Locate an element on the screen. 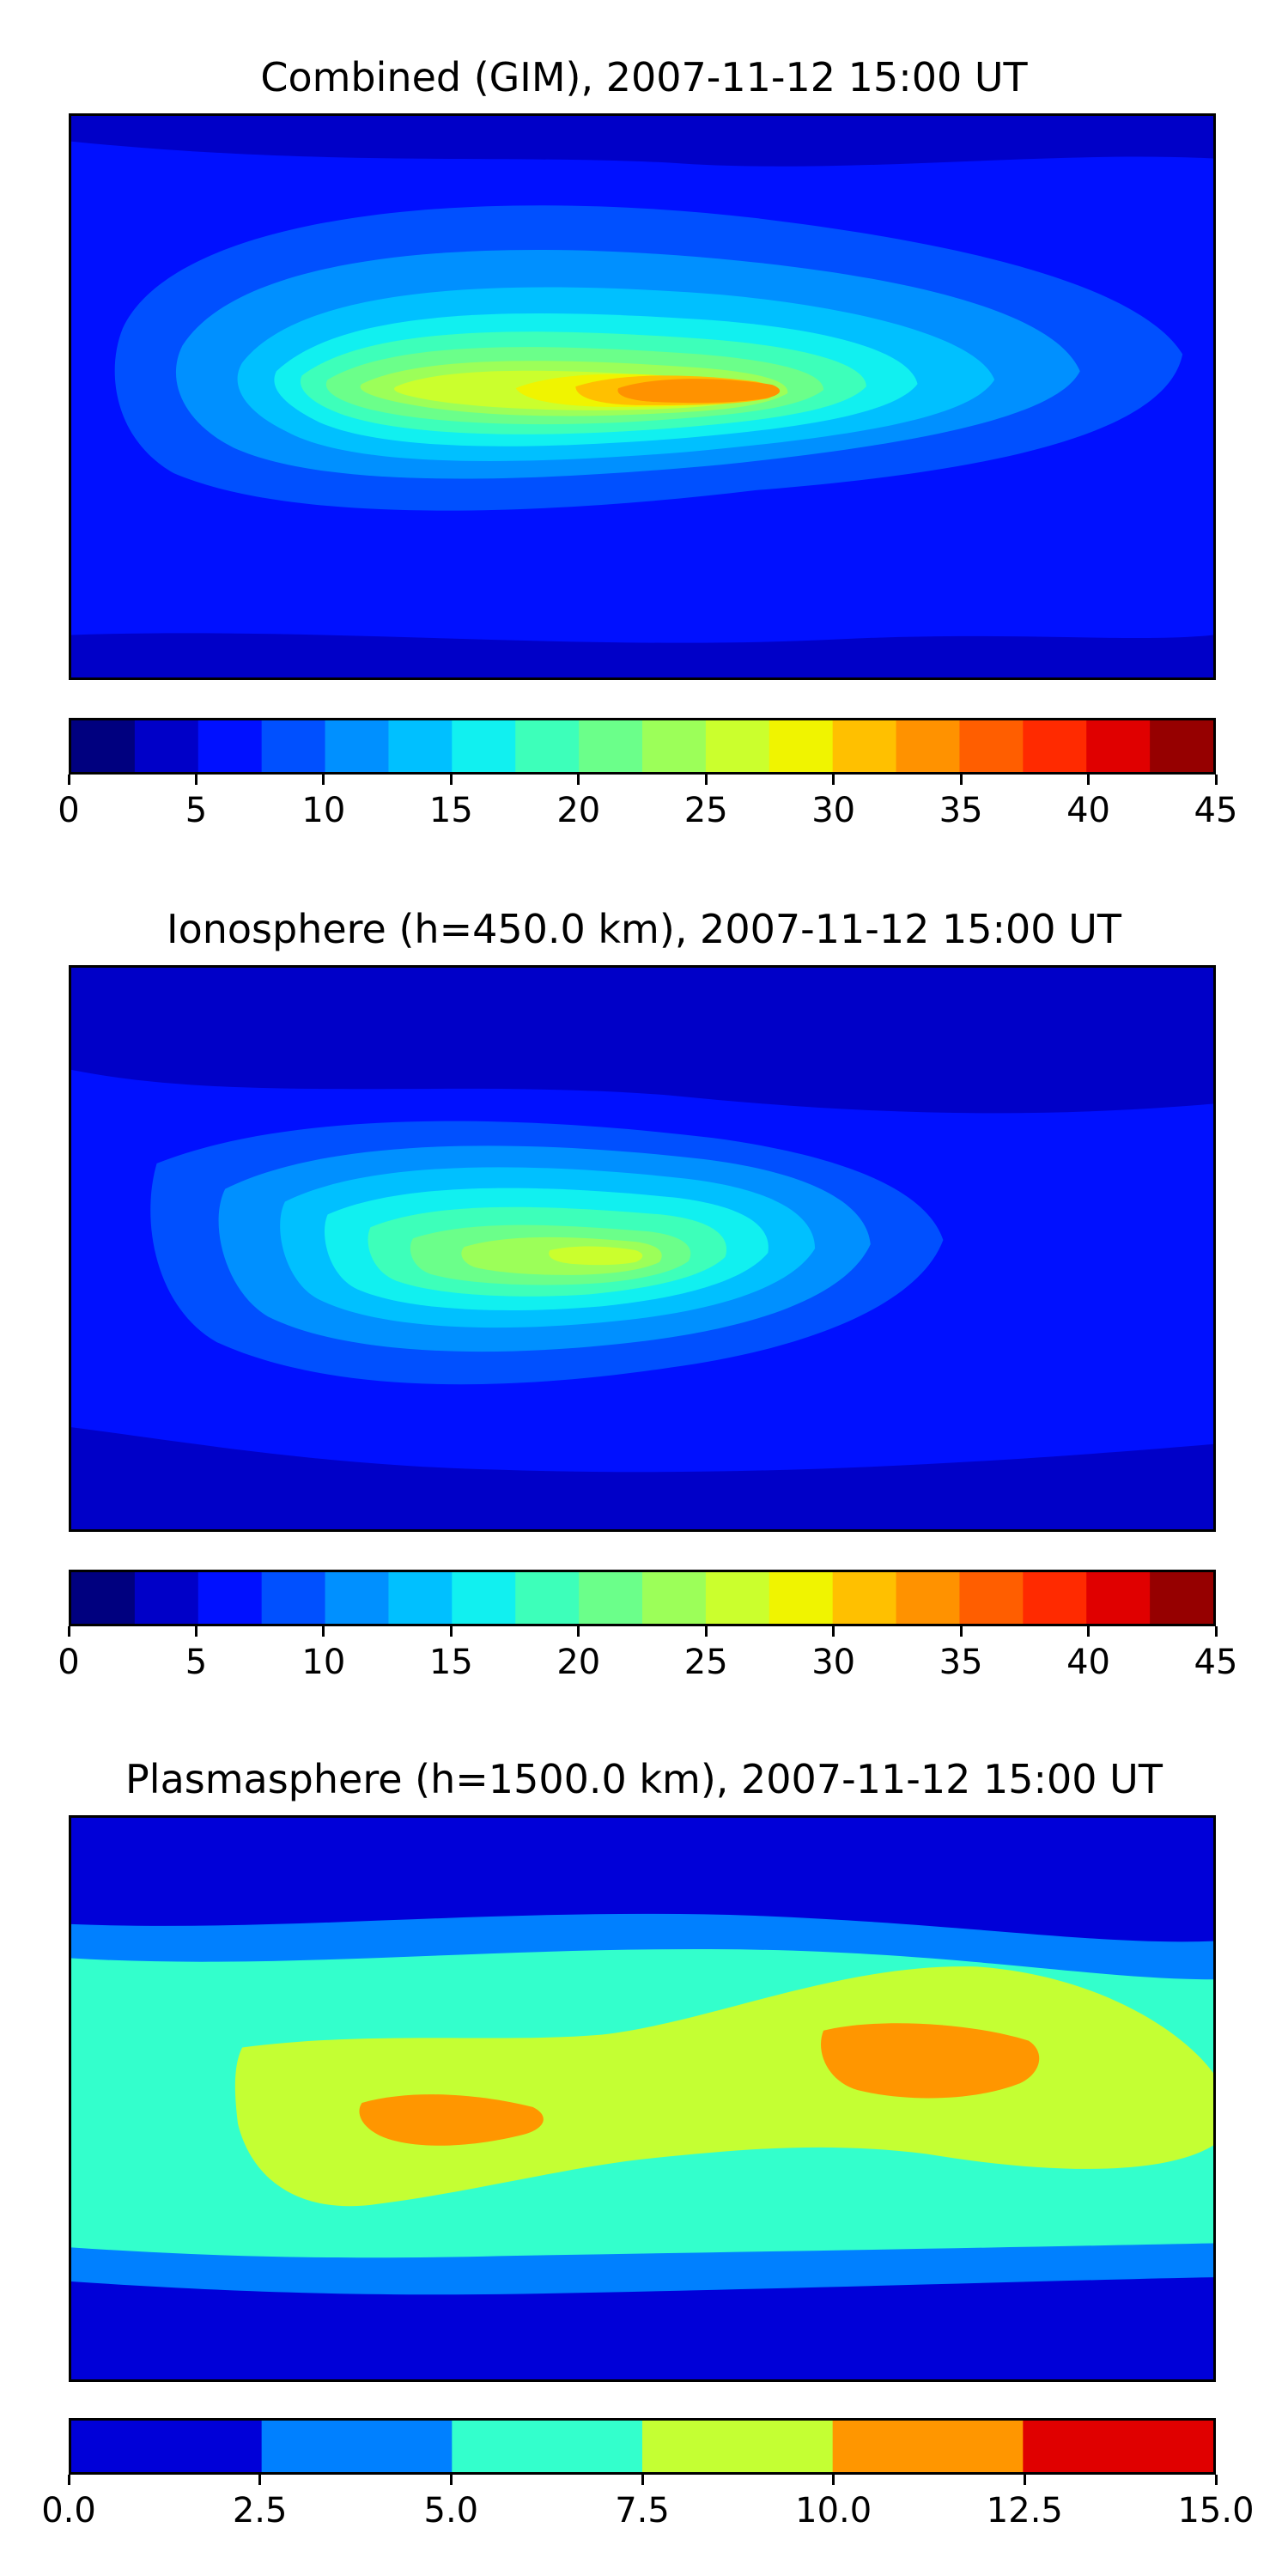  colorbar-tick-label: 10.0 is located at coordinates (834, 2510).